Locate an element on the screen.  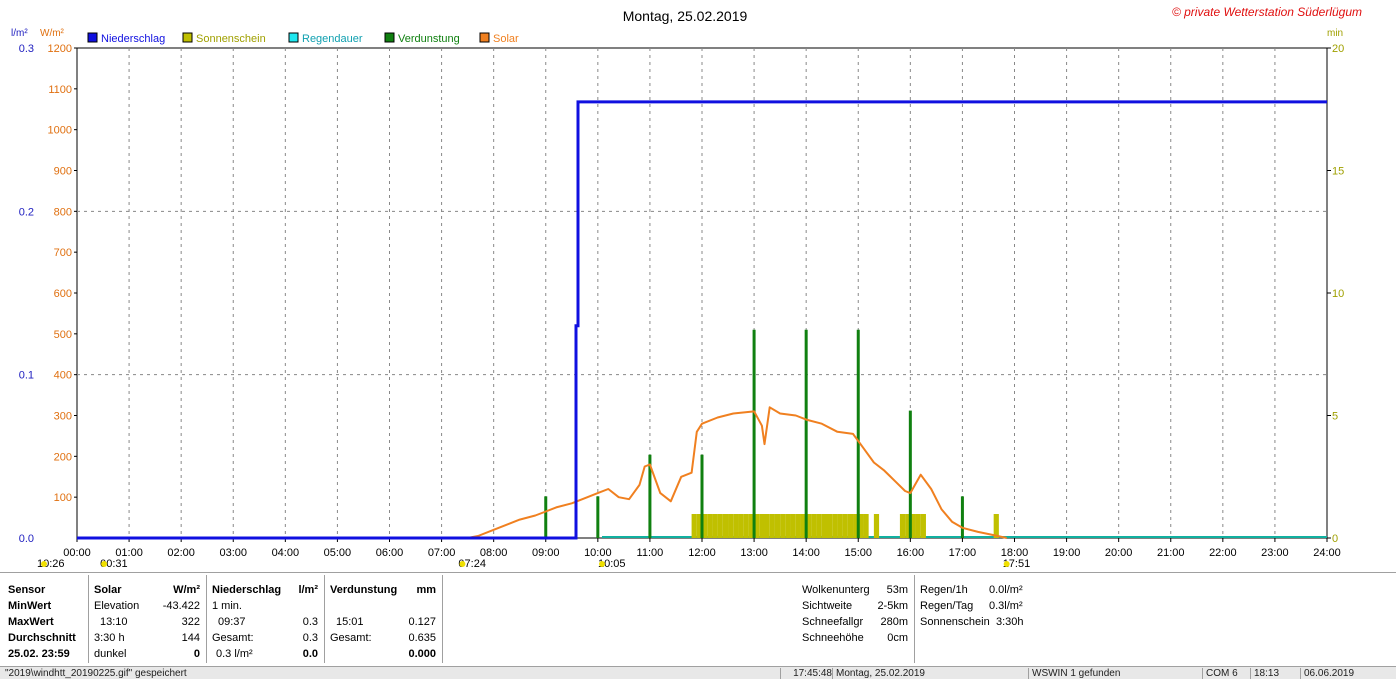
x-tick-label: 17:00 is located at coordinates (963, 553).